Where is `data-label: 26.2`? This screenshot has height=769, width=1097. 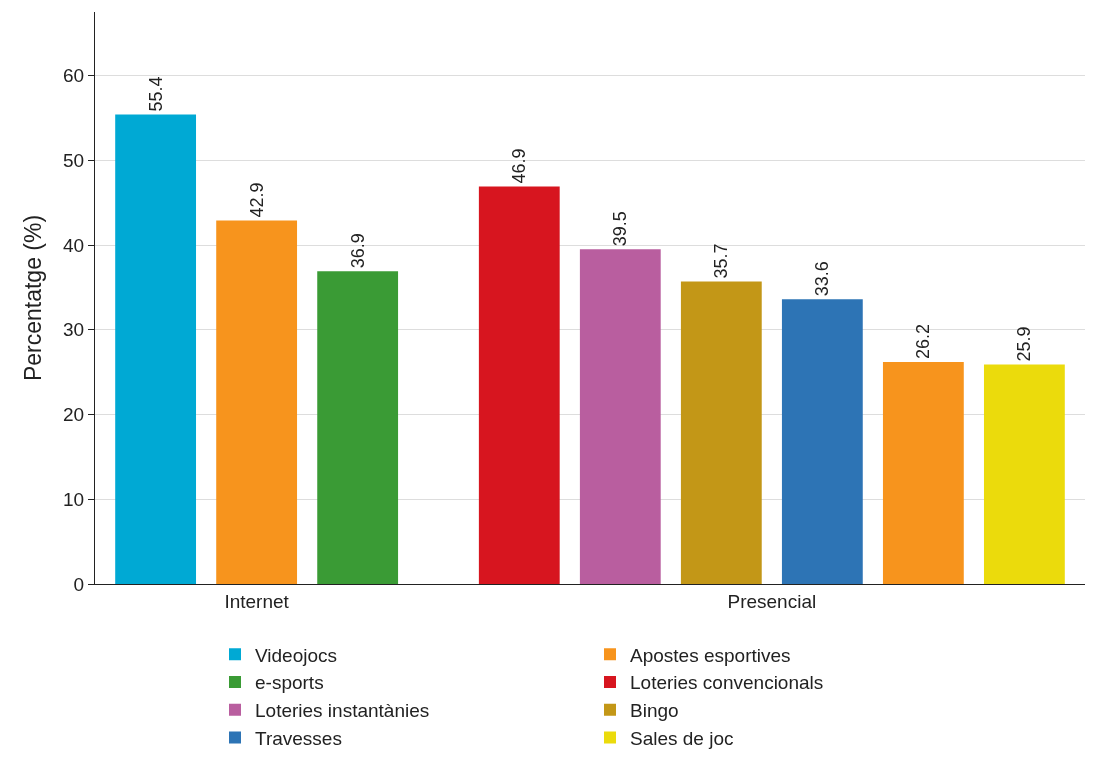
data-label: 26.2 is located at coordinates (923, 341).